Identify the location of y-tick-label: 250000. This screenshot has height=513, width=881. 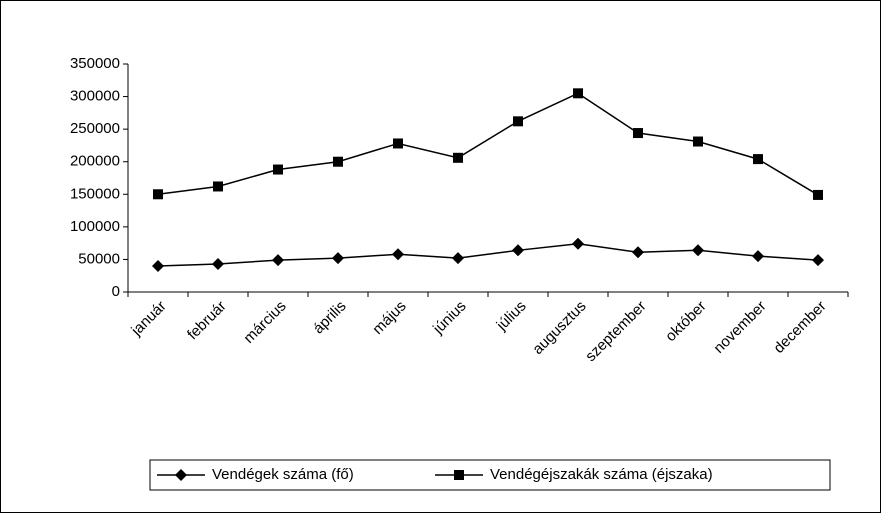
(95, 128).